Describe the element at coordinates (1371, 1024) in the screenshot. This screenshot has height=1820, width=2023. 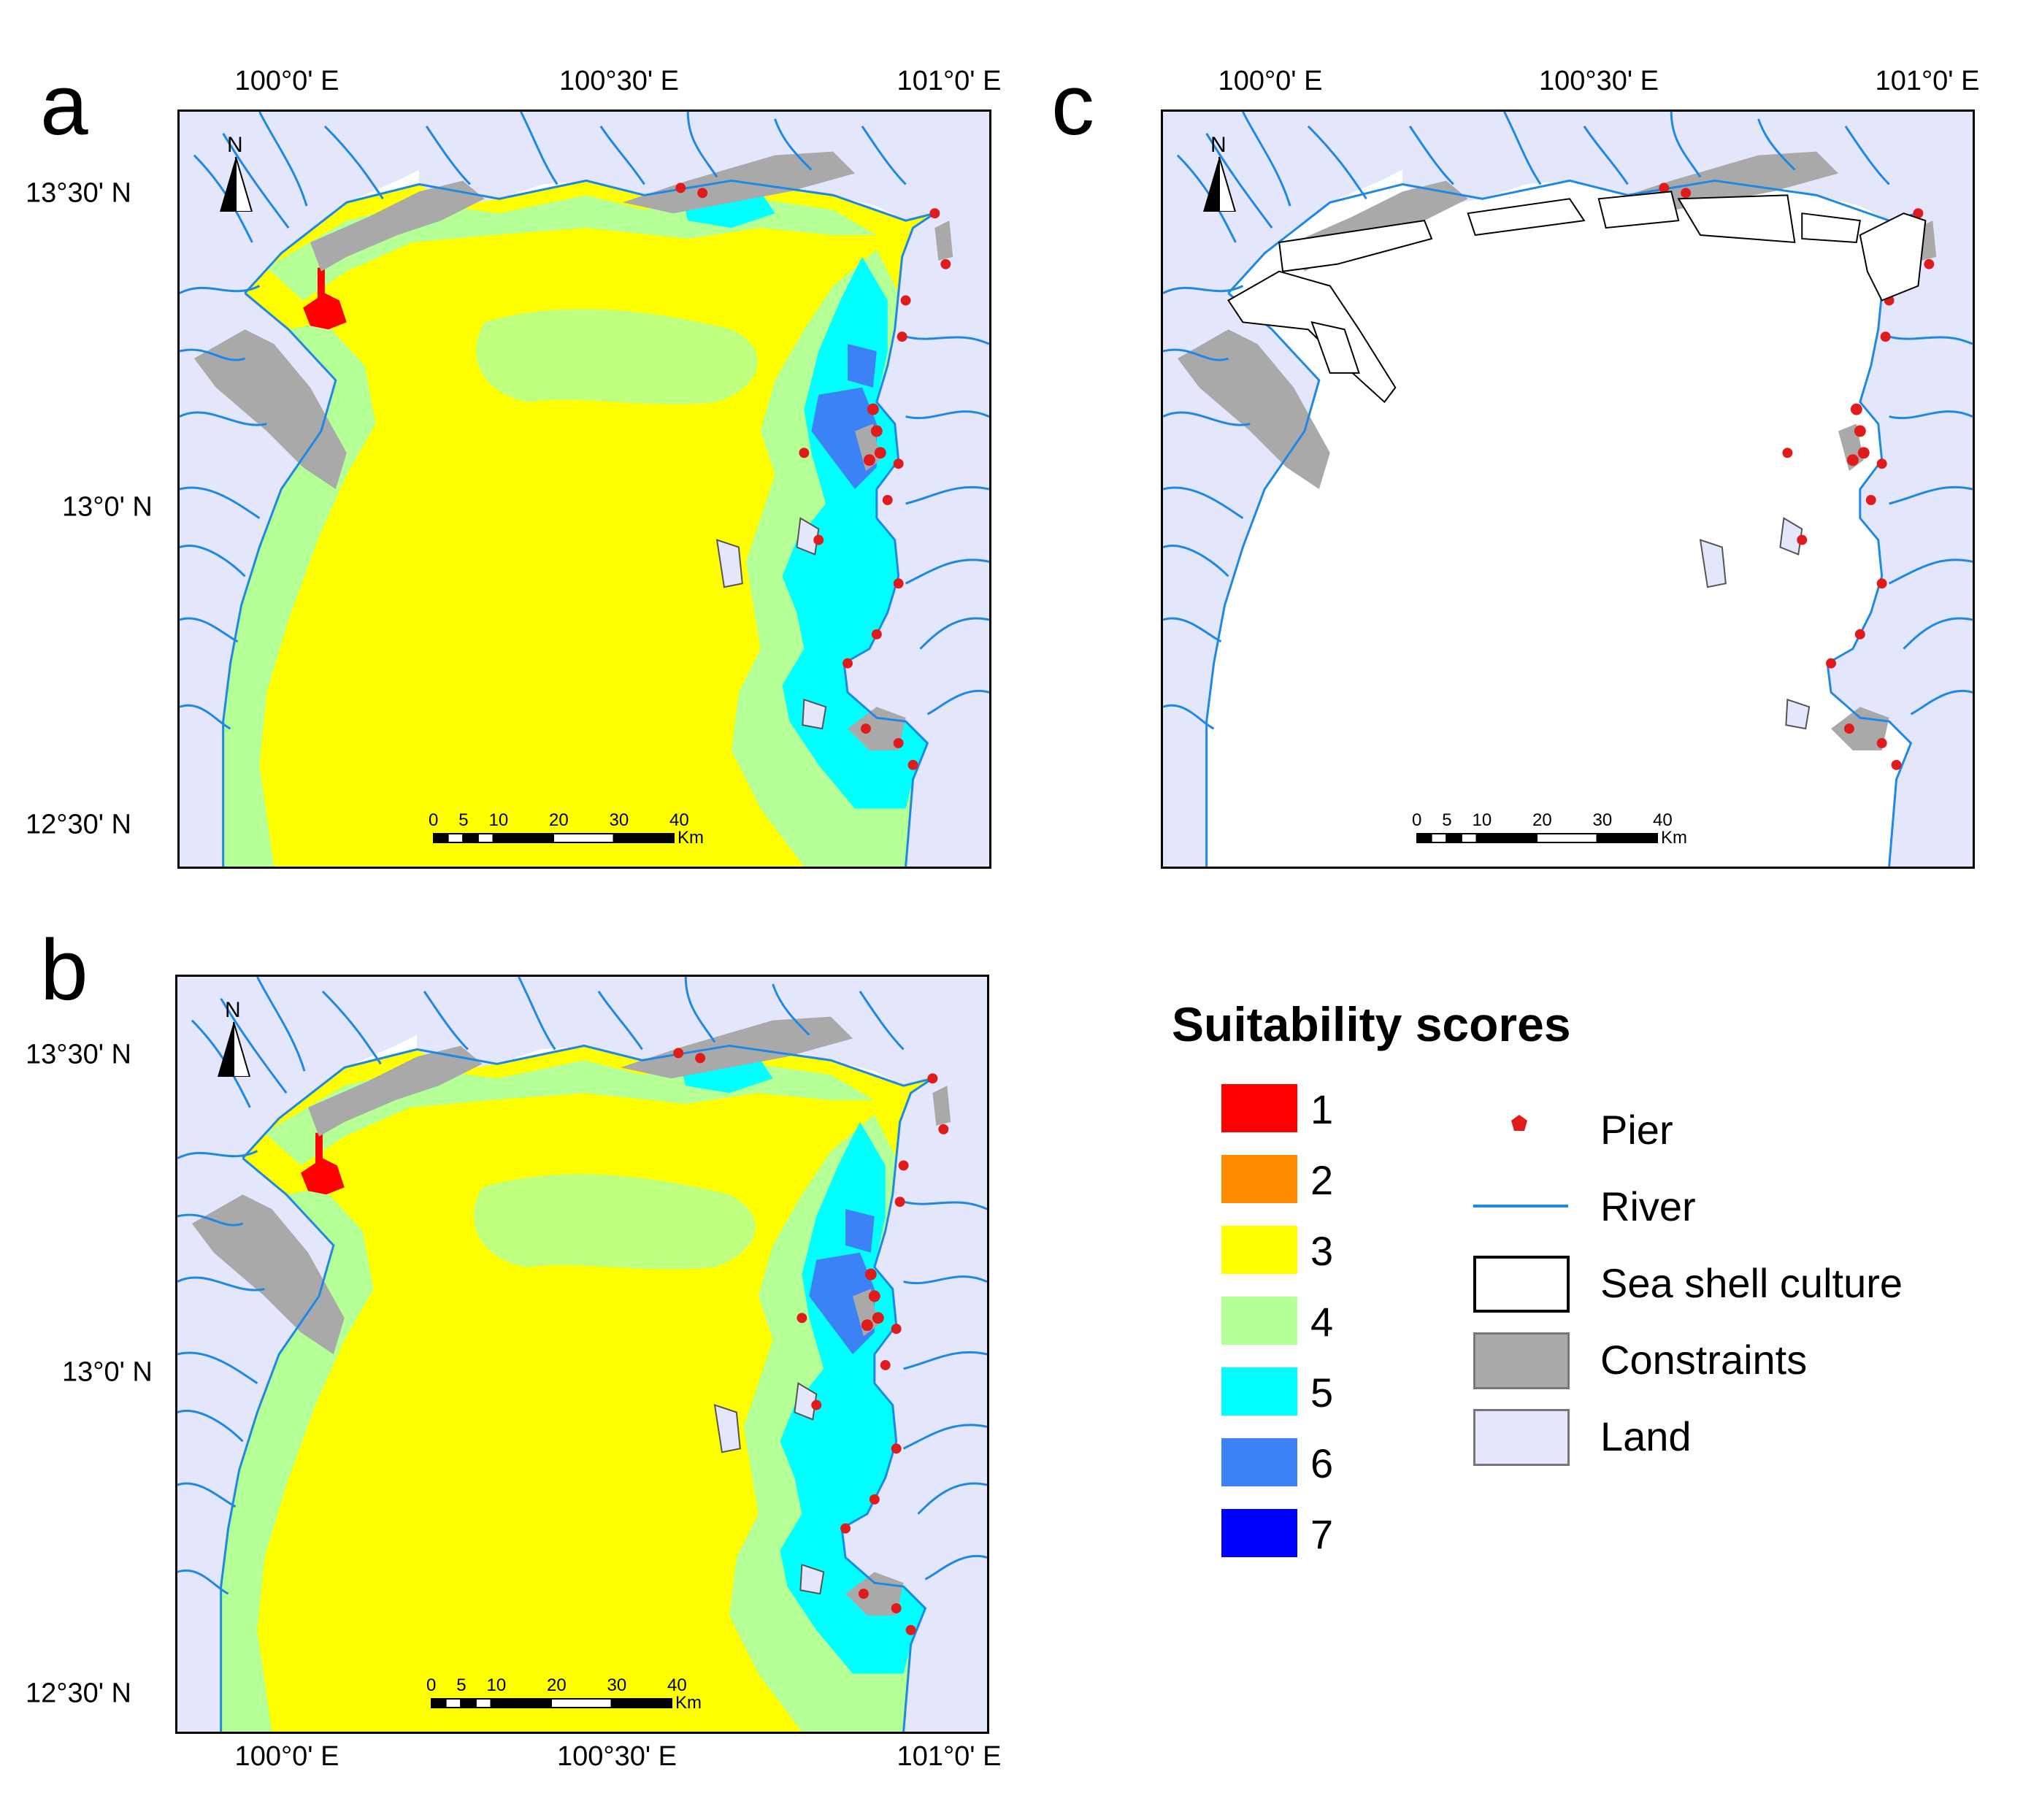
I see `legend-title: Suitability scores` at that location.